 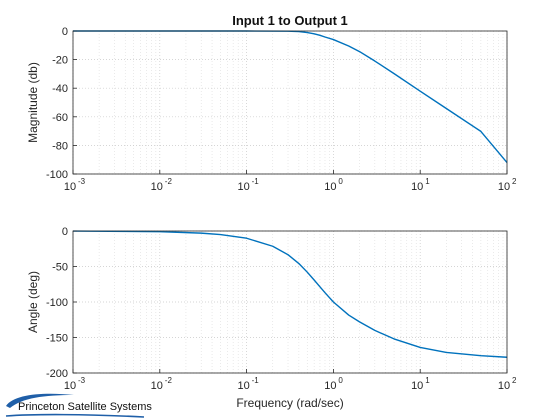 What do you see at coordinates (60, 89) in the screenshot?
I see `y-tick-label: -40` at bounding box center [60, 89].